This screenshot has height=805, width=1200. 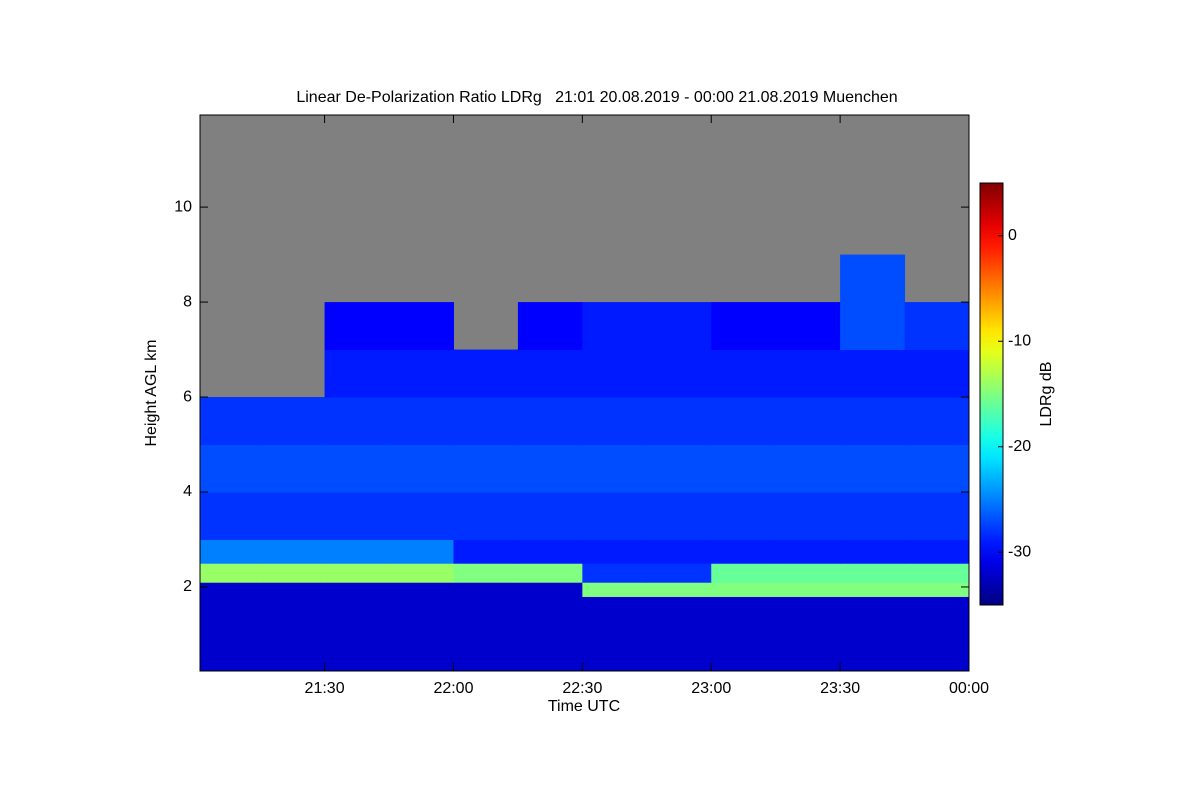 What do you see at coordinates (1019, 340) in the screenshot?
I see `colorbar-tick-label: -10` at bounding box center [1019, 340].